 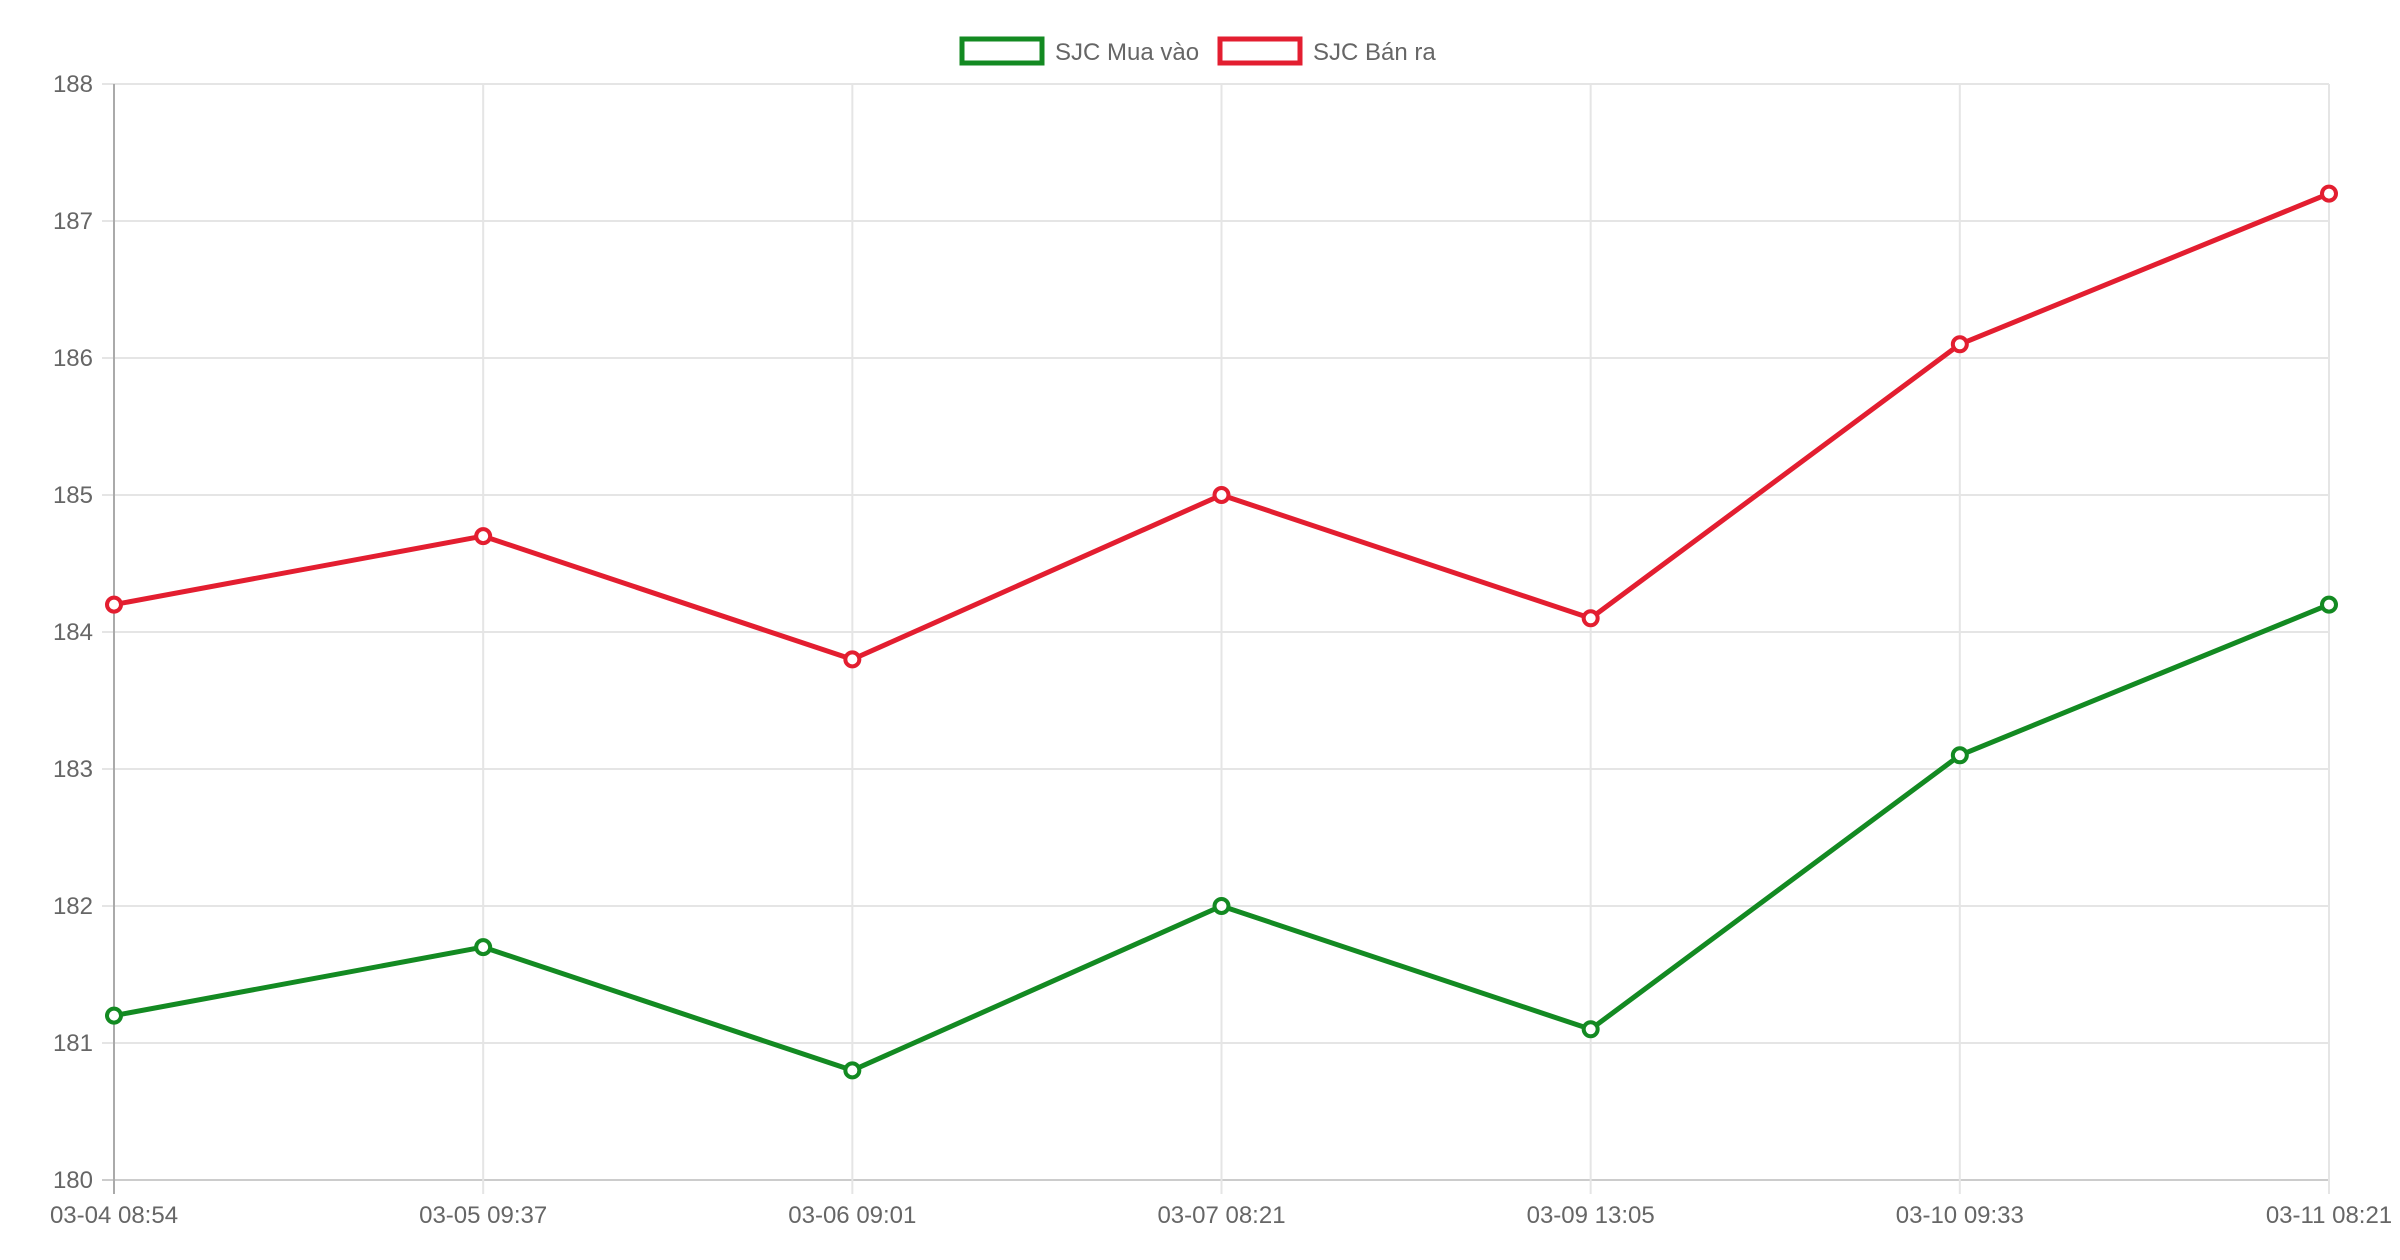 What do you see at coordinates (73, 769) in the screenshot?
I see `y-tick-label: 183` at bounding box center [73, 769].